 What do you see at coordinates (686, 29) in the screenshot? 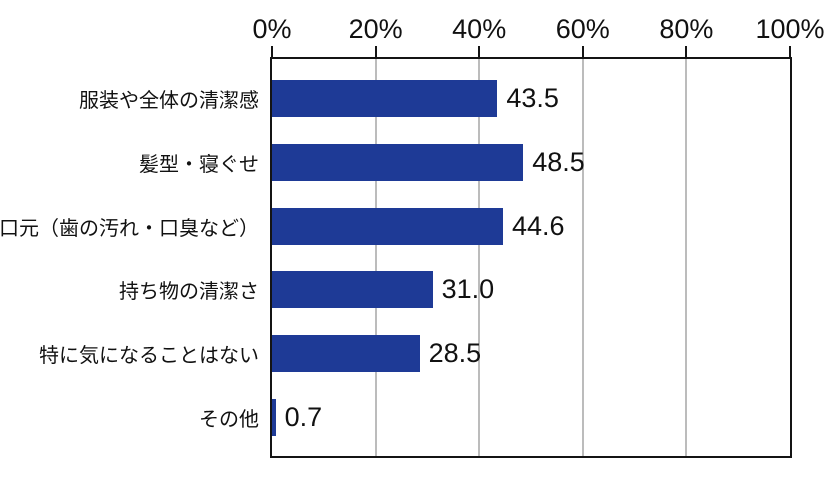
I see `axis-tick-label-80: 80%` at bounding box center [686, 29].